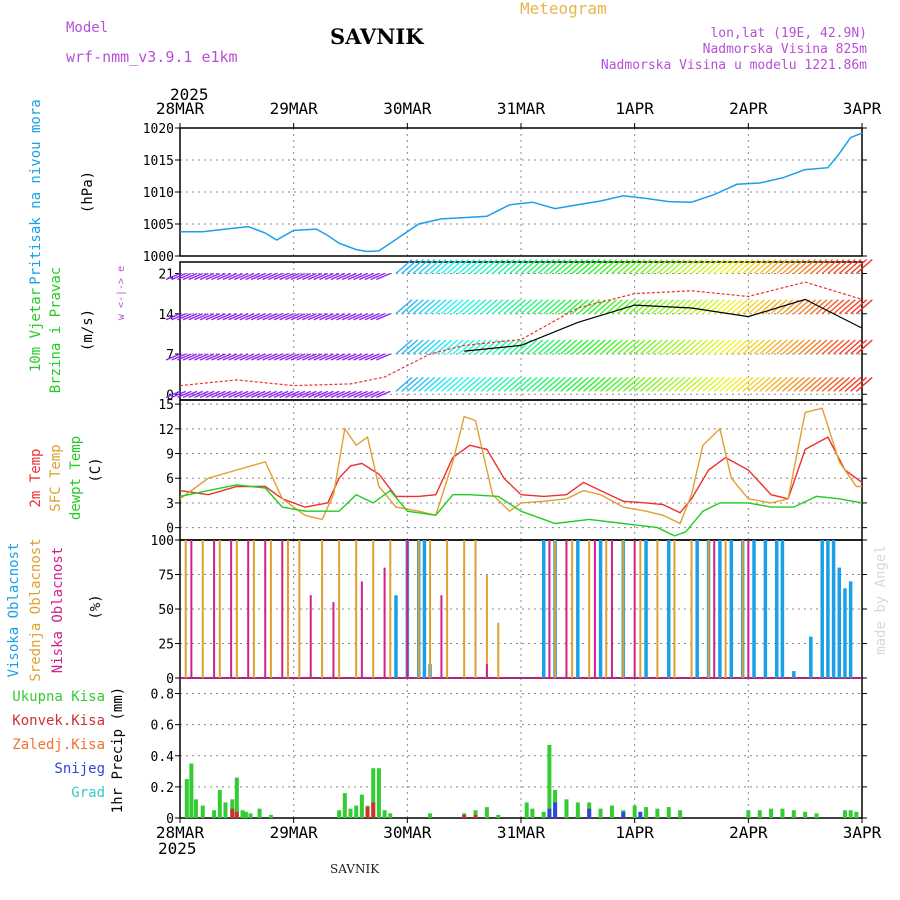  What do you see at coordinates (88, 330) in the screenshot?
I see `wind-unit-label: (m/s)` at bounding box center [88, 330].